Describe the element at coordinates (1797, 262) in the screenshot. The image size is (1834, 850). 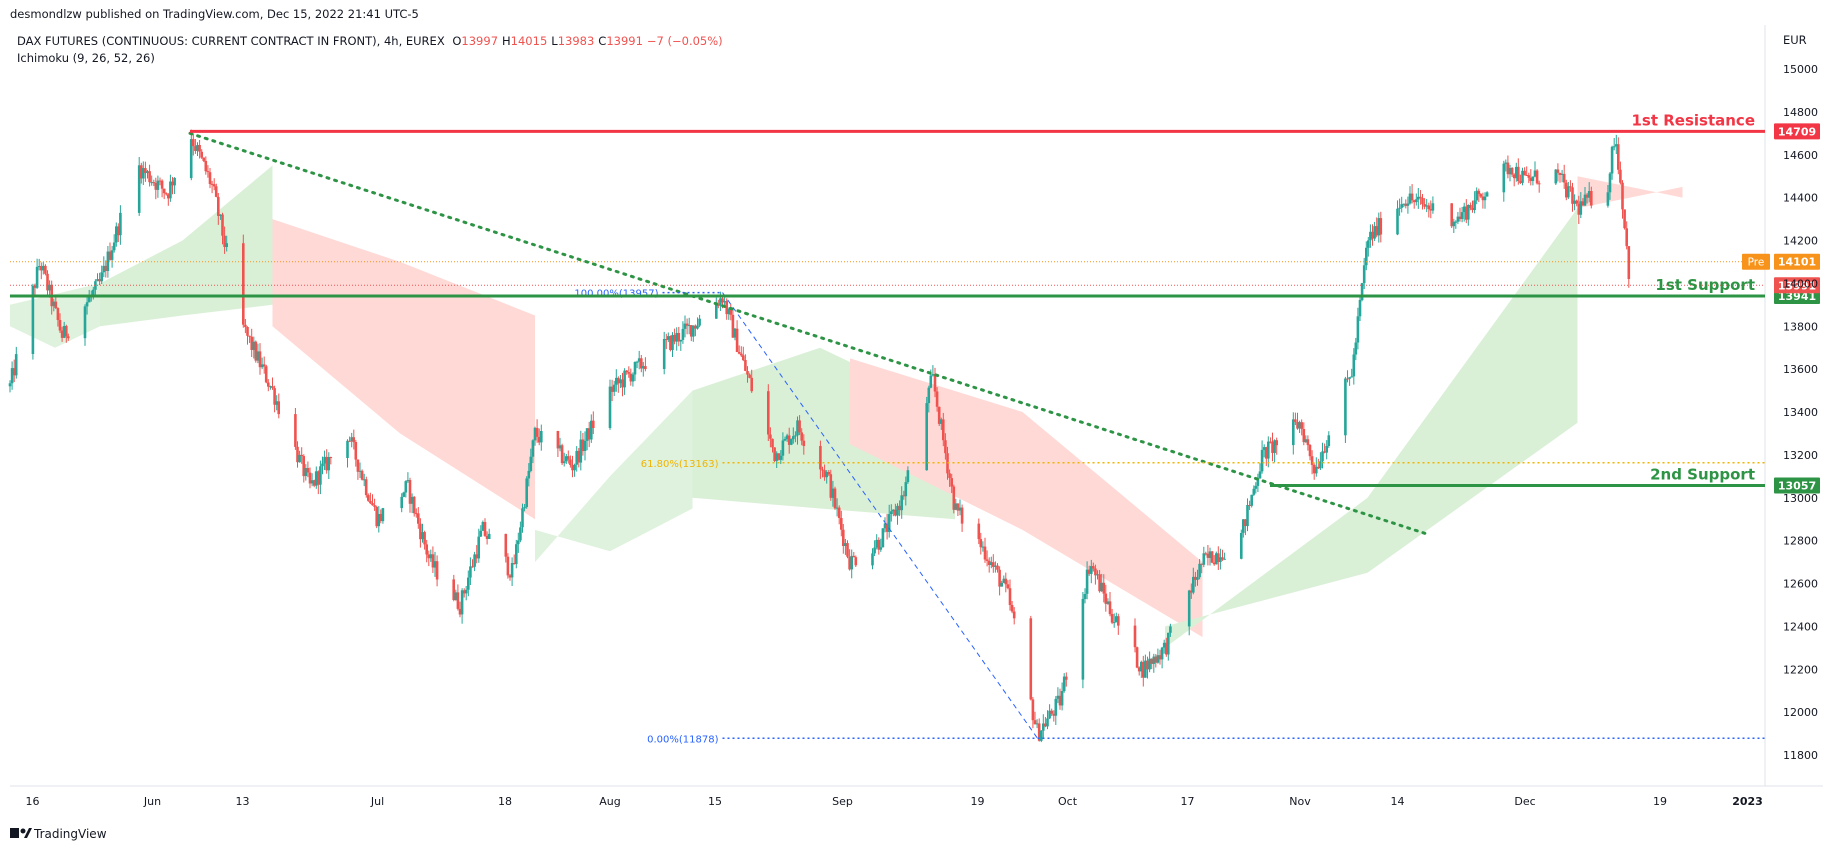
I see `pre-market-price-value: 14101` at that location.